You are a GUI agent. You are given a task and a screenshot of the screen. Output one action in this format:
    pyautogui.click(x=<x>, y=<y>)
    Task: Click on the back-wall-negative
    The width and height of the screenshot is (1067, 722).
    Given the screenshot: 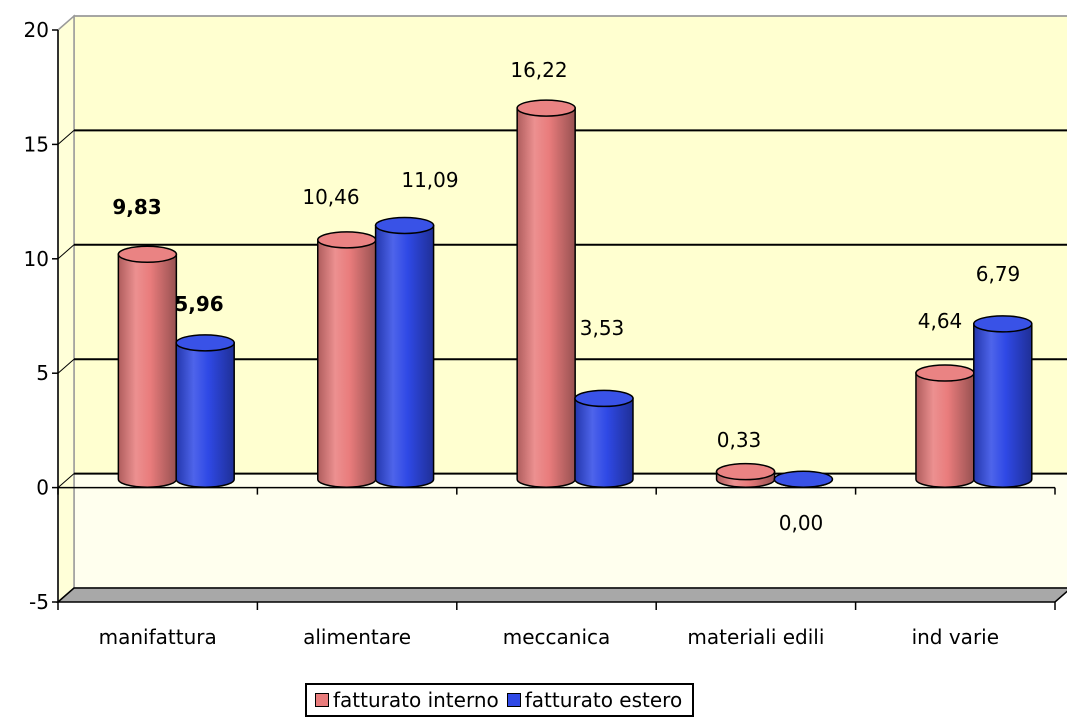 What is the action you would take?
    pyautogui.click(x=570, y=530)
    